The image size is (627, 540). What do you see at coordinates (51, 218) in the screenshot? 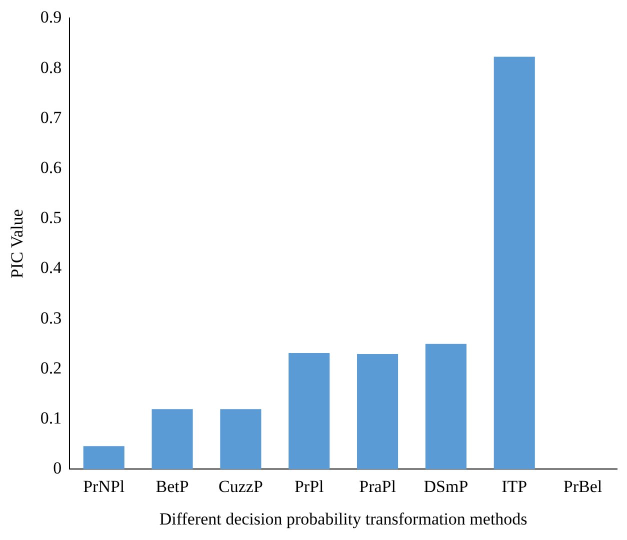
I see `y-tick-label: 0.5` at bounding box center [51, 218].